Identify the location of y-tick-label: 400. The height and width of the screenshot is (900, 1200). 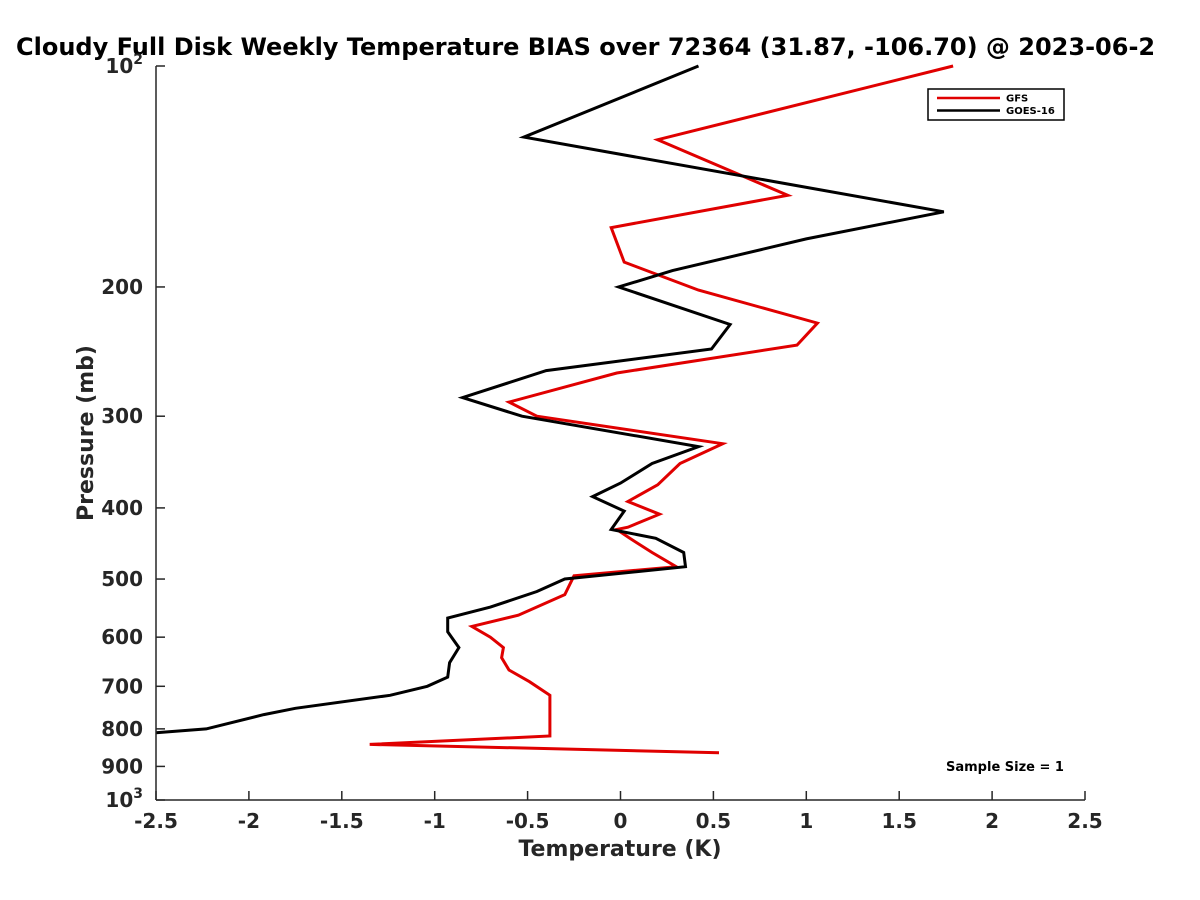
(122, 508).